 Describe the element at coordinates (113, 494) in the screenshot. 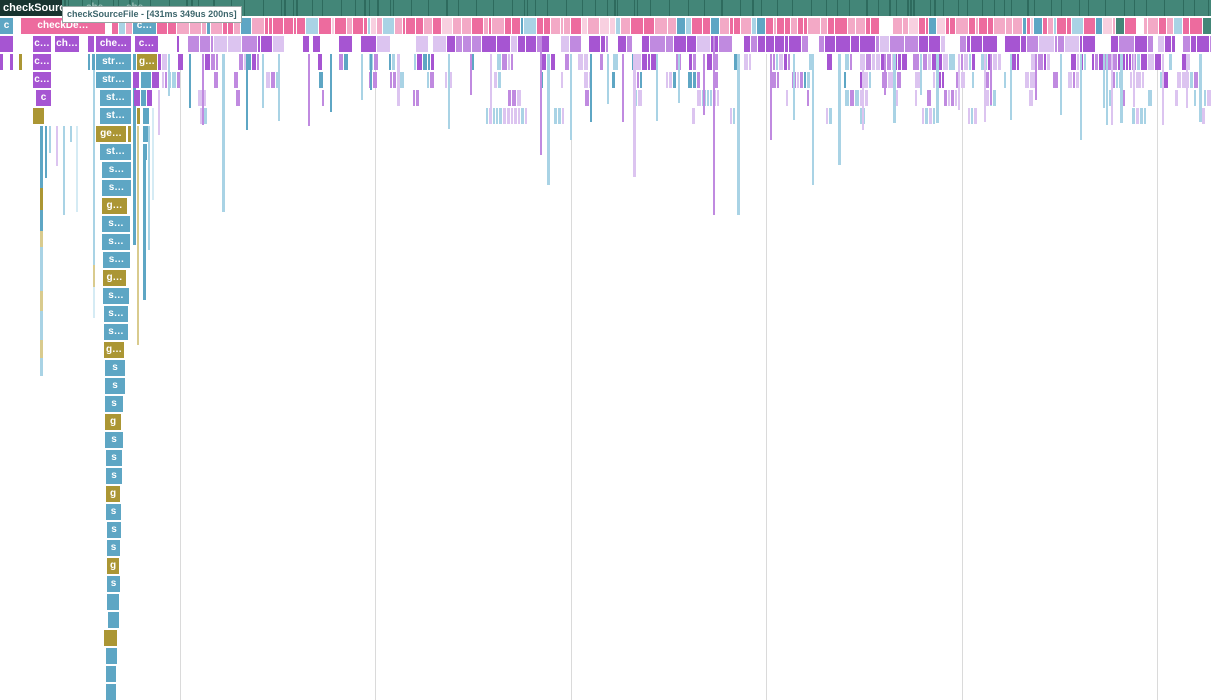

I see `flame-frame: g` at that location.